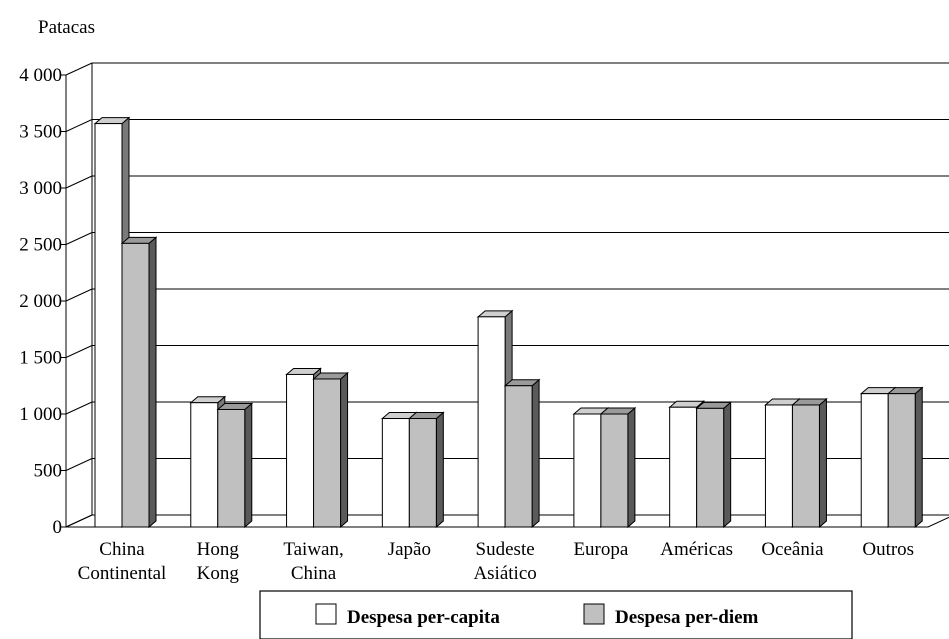 This screenshot has height=639, width=949. Describe the element at coordinates (40, 414) in the screenshot. I see `y-tick-label: 1 000` at that location.